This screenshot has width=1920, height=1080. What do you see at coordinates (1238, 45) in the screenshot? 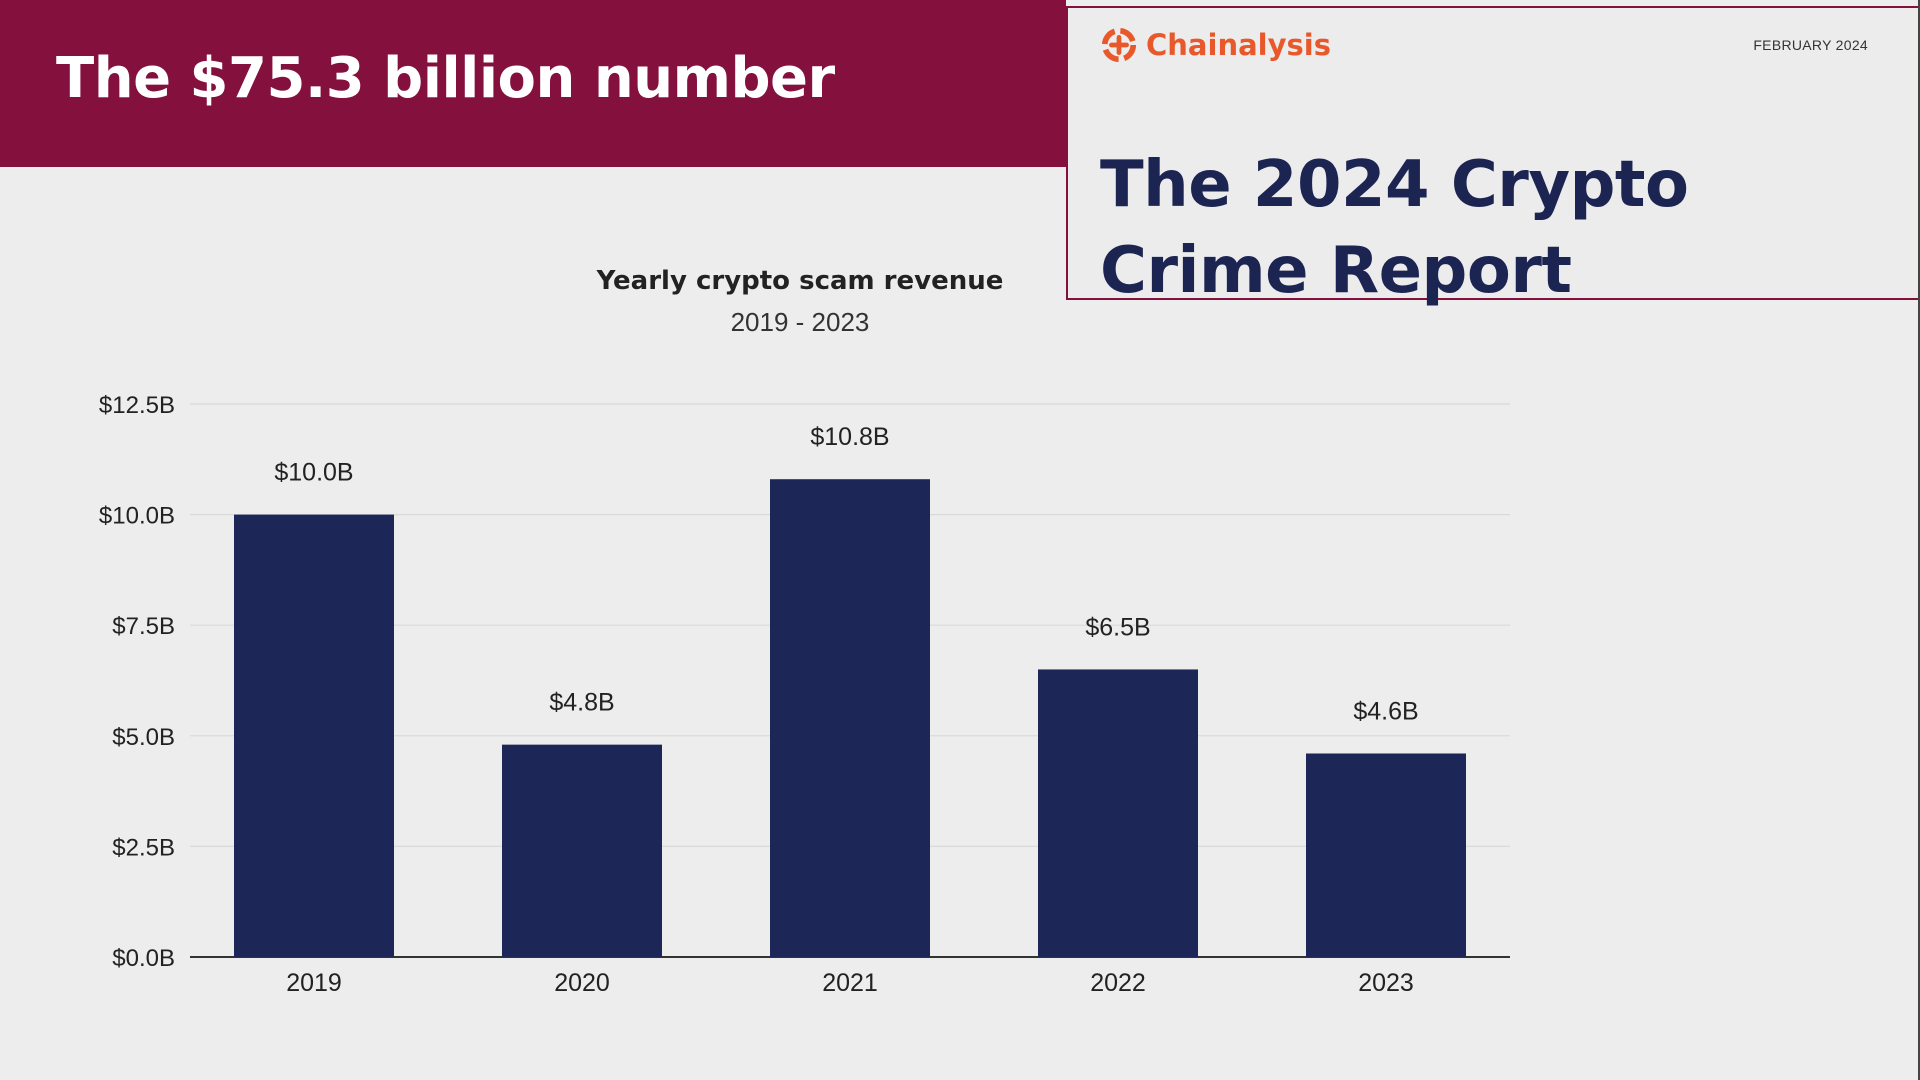
I see `brand-name: Chainalysis` at bounding box center [1238, 45].